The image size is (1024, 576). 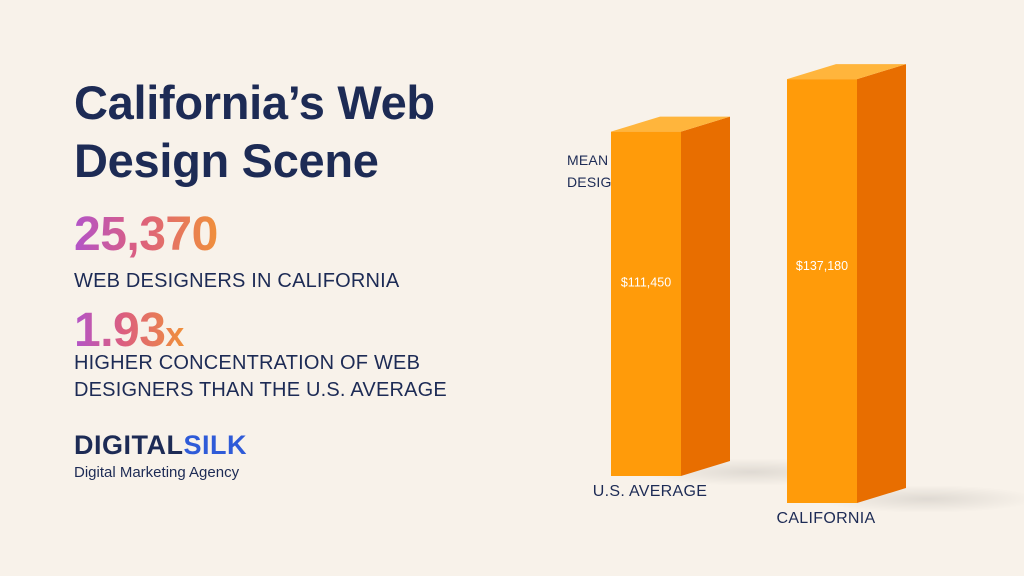 What do you see at coordinates (822, 266) in the screenshot?
I see `bar-value-label: $137,180` at bounding box center [822, 266].